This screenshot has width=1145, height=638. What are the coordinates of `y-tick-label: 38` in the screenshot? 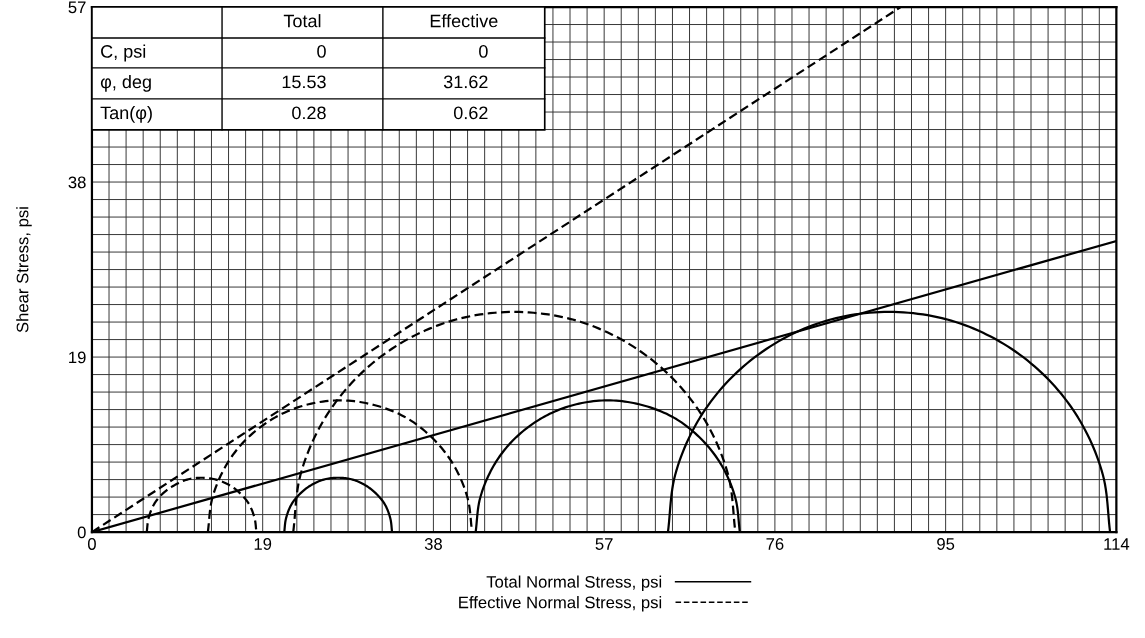 It's located at (77, 182).